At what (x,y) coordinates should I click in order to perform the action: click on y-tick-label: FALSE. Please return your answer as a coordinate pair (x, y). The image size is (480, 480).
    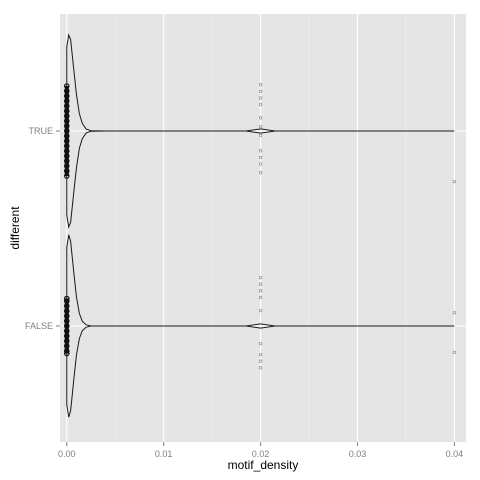
    Looking at the image, I should click on (39, 326).